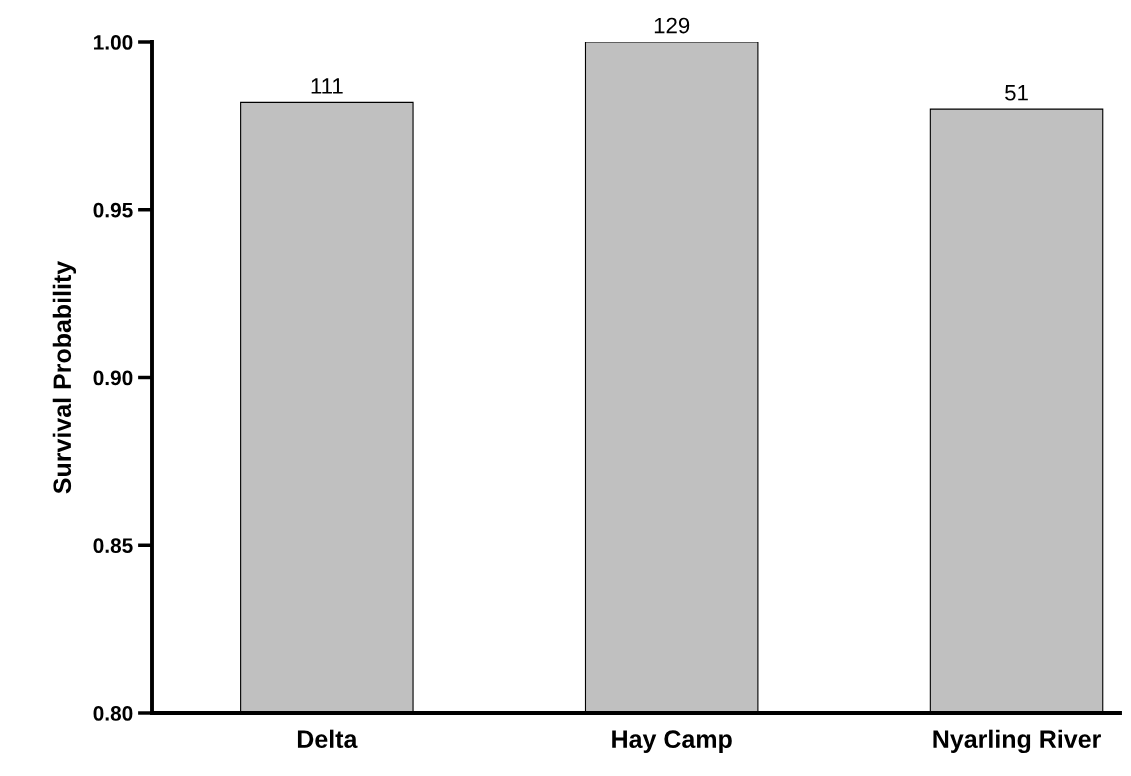 This screenshot has height=776, width=1131. I want to click on x-tick-label: Delta, so click(327, 739).